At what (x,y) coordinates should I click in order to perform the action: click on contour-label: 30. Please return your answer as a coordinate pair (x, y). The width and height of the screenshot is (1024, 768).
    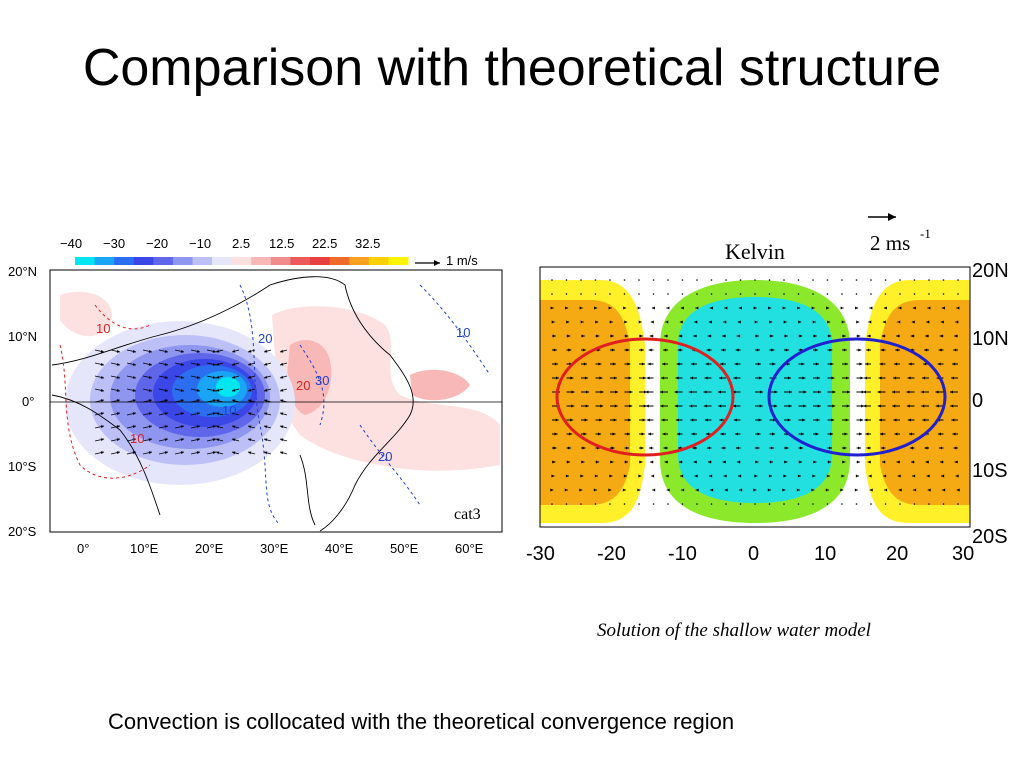
    Looking at the image, I should click on (322, 380).